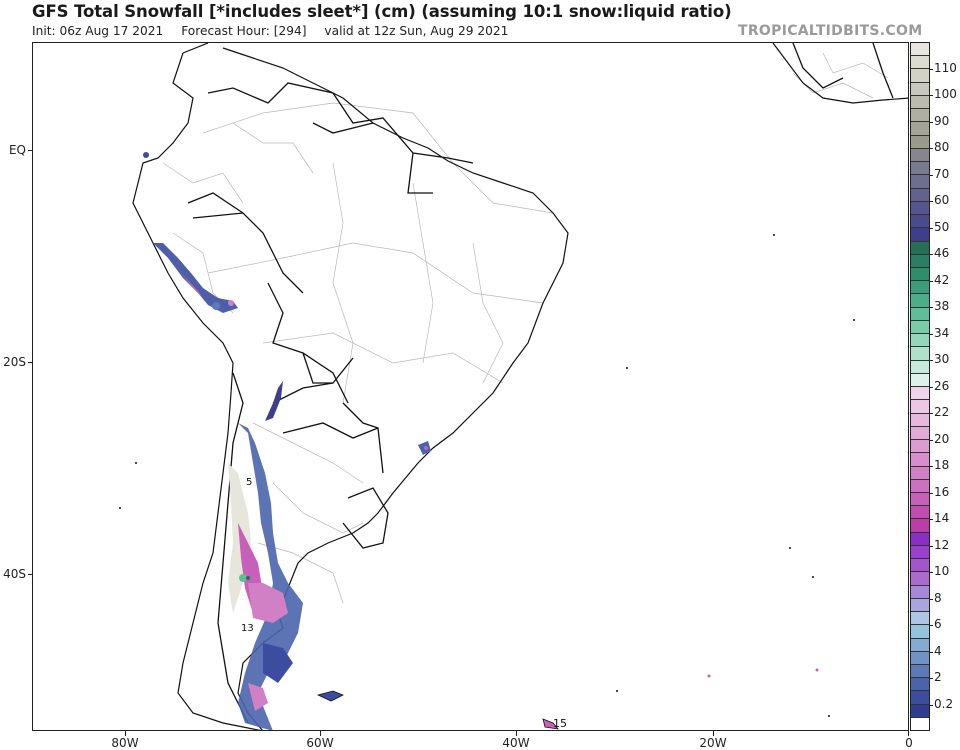  Describe the element at coordinates (944, 703) in the screenshot. I see `colorbar-label: 0.2` at that location.